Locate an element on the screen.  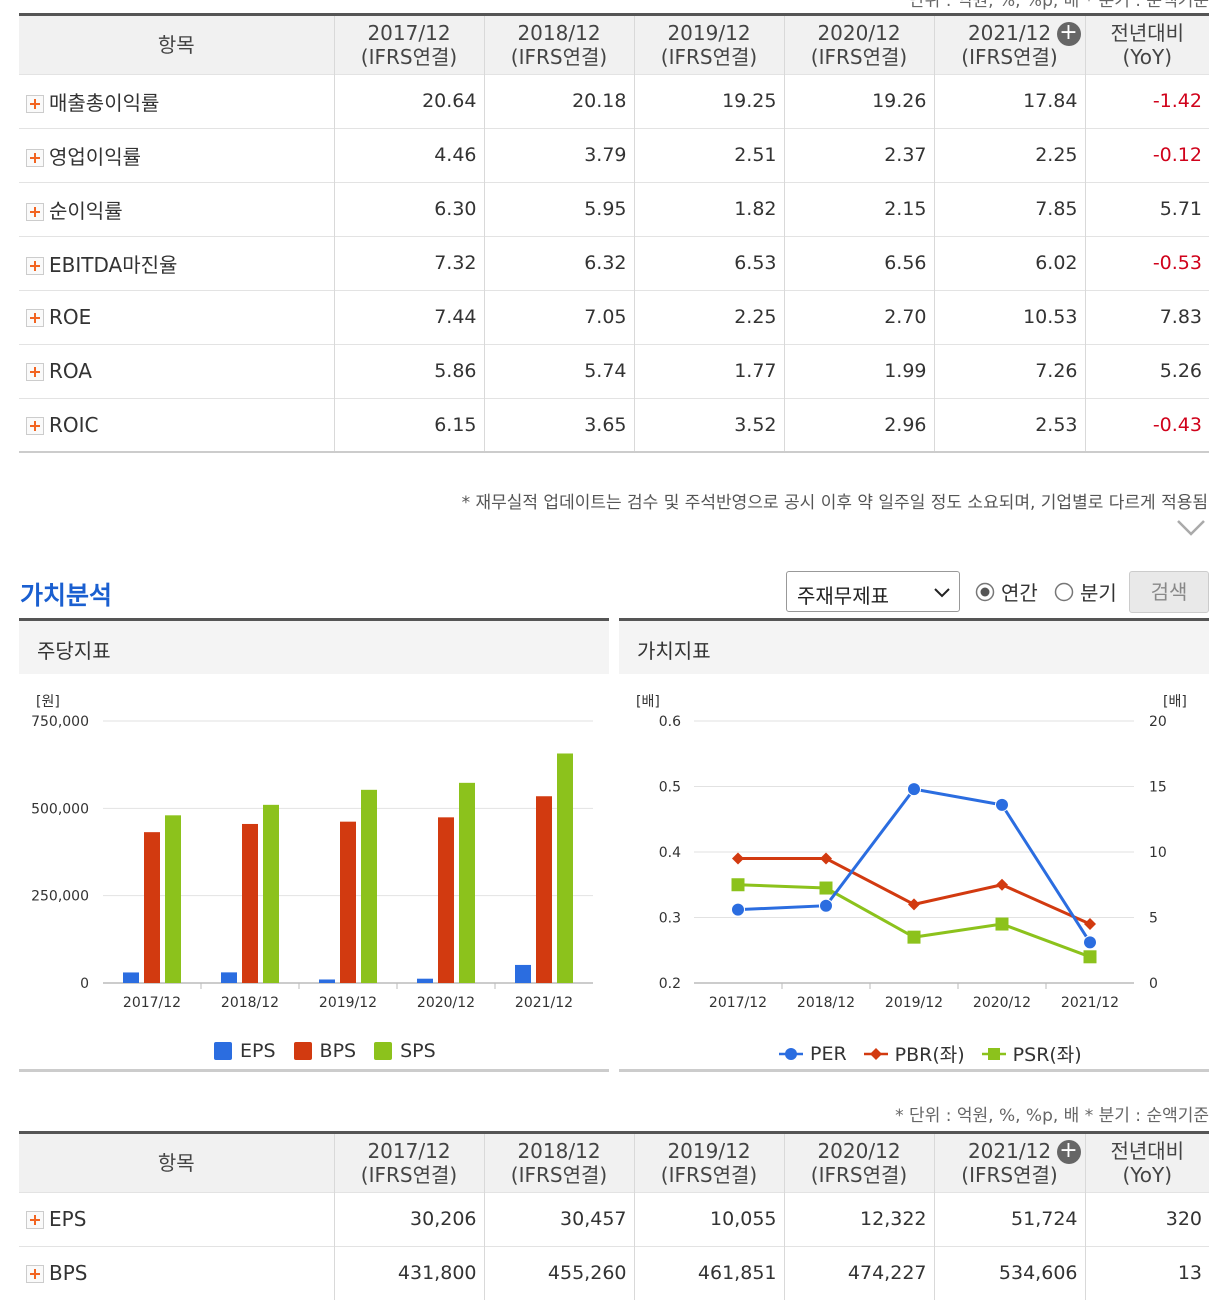
eps-legend-label: EPS is located at coordinates (258, 1051).